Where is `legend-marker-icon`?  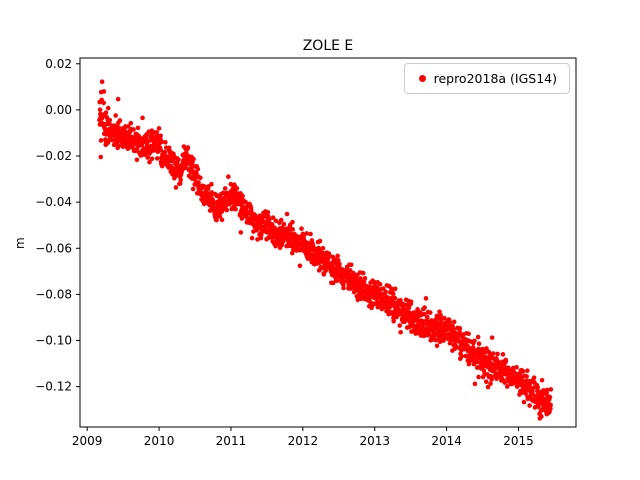 legend-marker-icon is located at coordinates (422, 78).